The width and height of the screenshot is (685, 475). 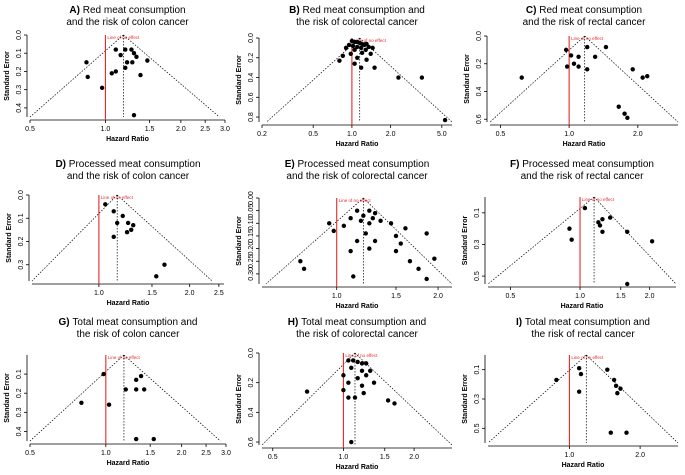 I want to click on y-tick-label: 0.10, so click(x=251, y=223).